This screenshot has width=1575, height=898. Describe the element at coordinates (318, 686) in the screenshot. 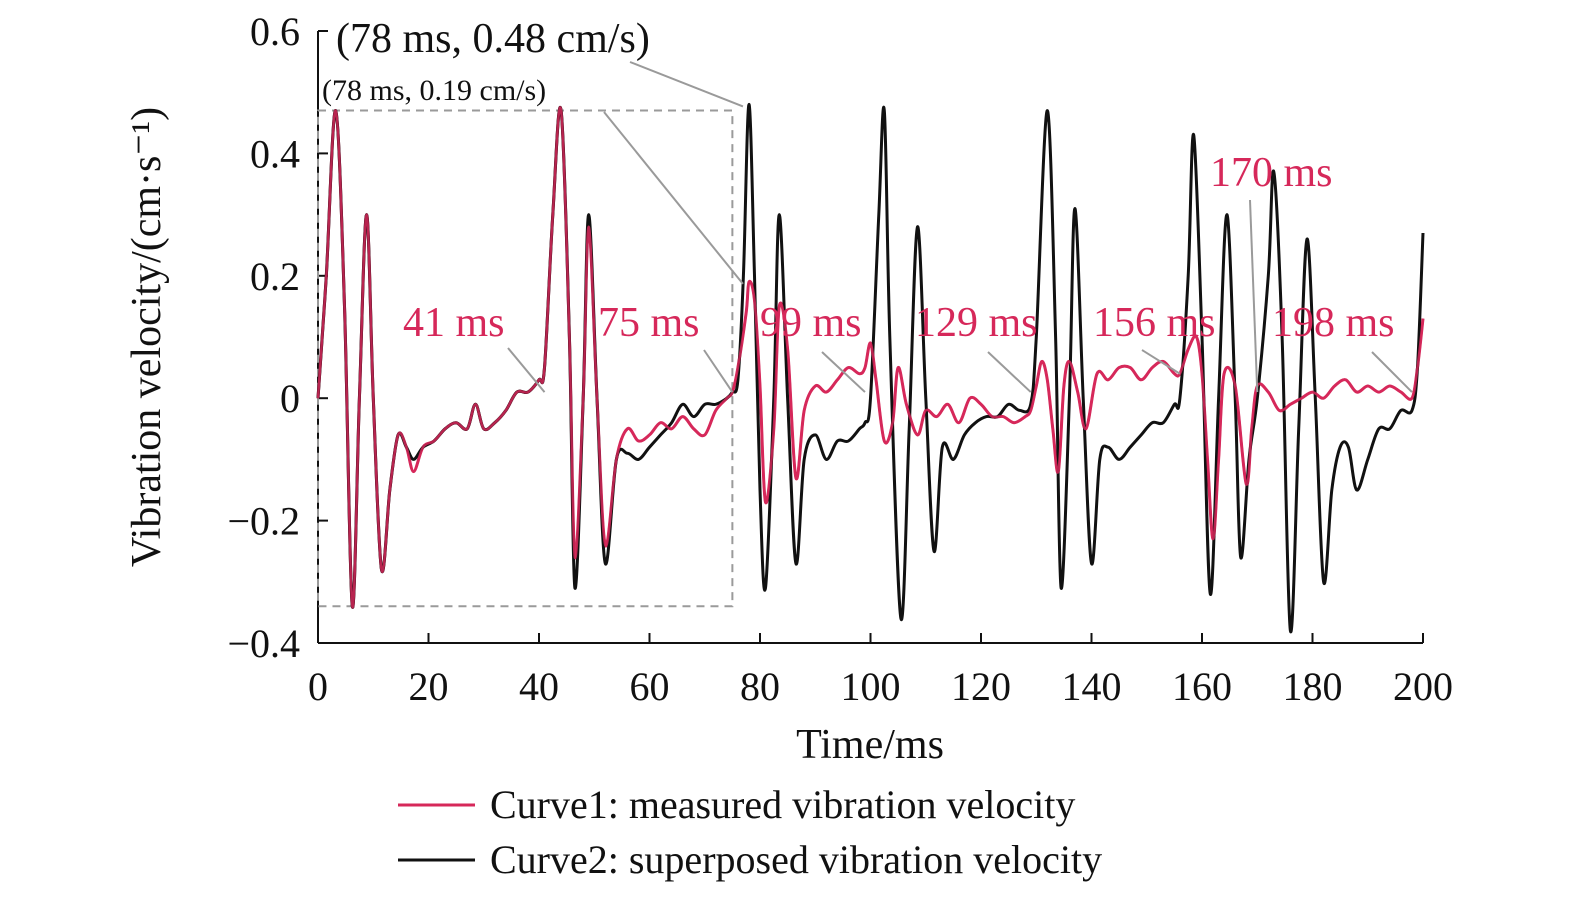

I see `x-tick-label: 0` at that location.